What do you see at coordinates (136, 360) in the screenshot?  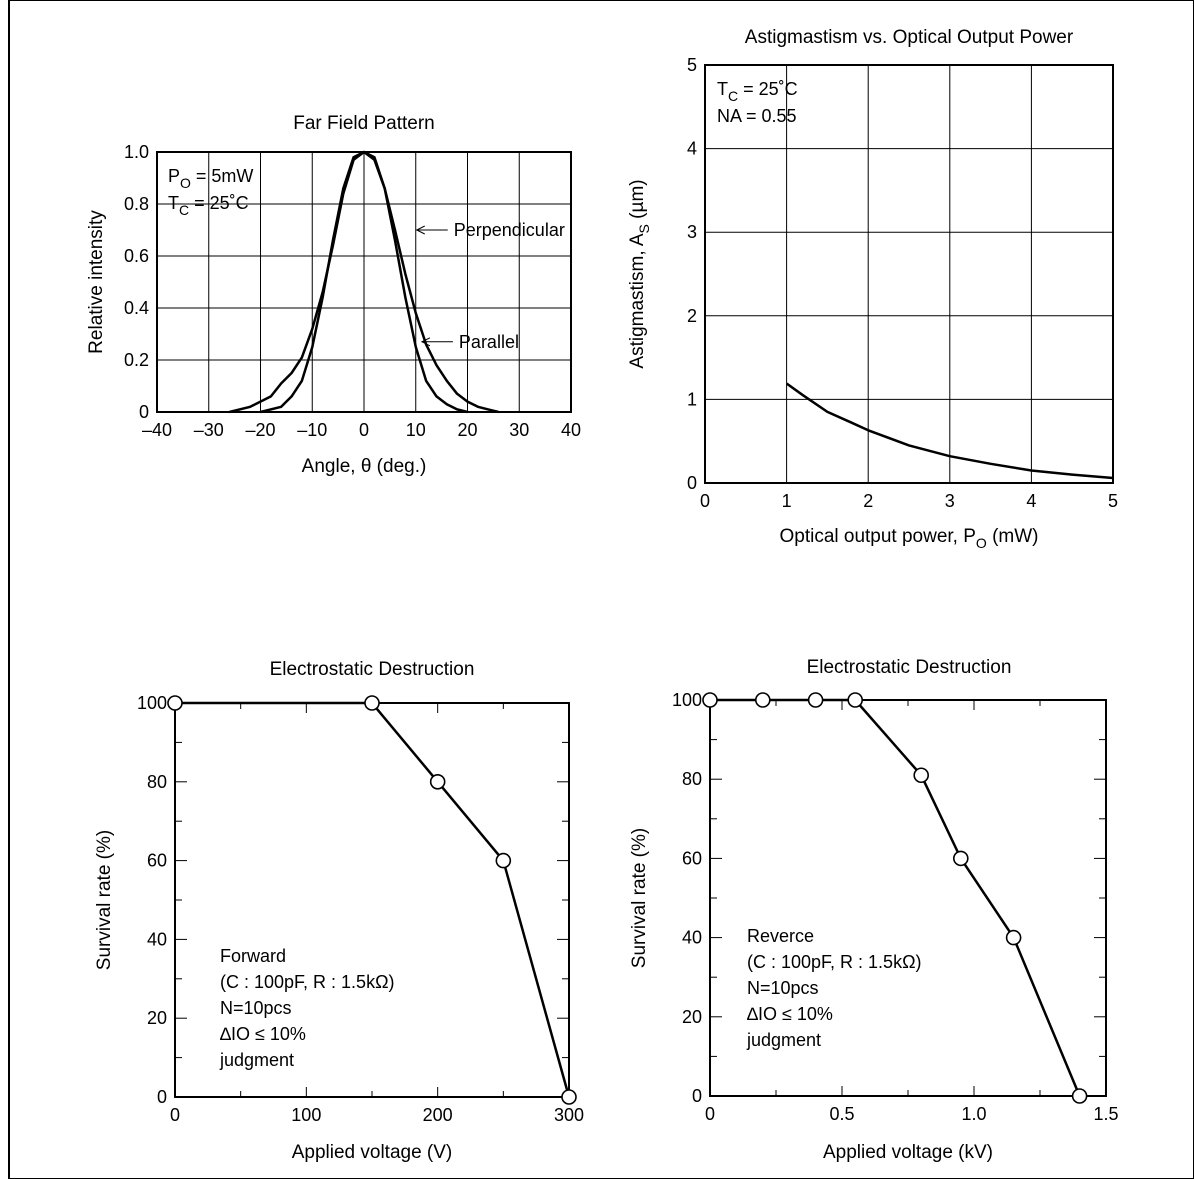 I see `y-tick-label: 0.2` at bounding box center [136, 360].